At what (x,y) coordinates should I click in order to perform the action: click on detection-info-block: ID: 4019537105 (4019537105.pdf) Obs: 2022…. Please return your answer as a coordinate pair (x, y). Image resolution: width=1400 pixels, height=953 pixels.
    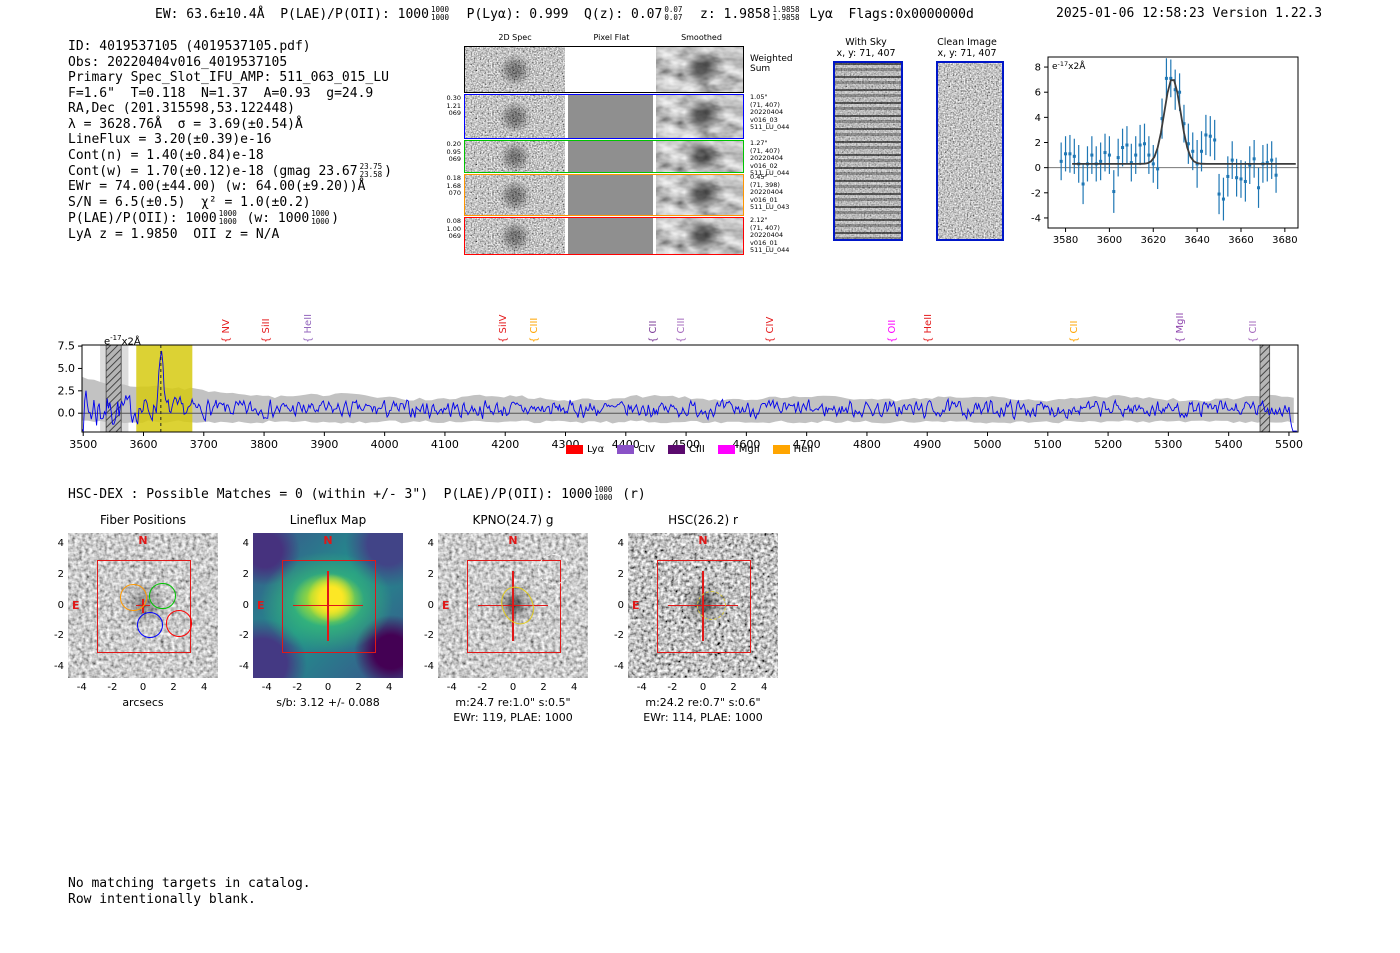
    Looking at the image, I should click on (230, 140).